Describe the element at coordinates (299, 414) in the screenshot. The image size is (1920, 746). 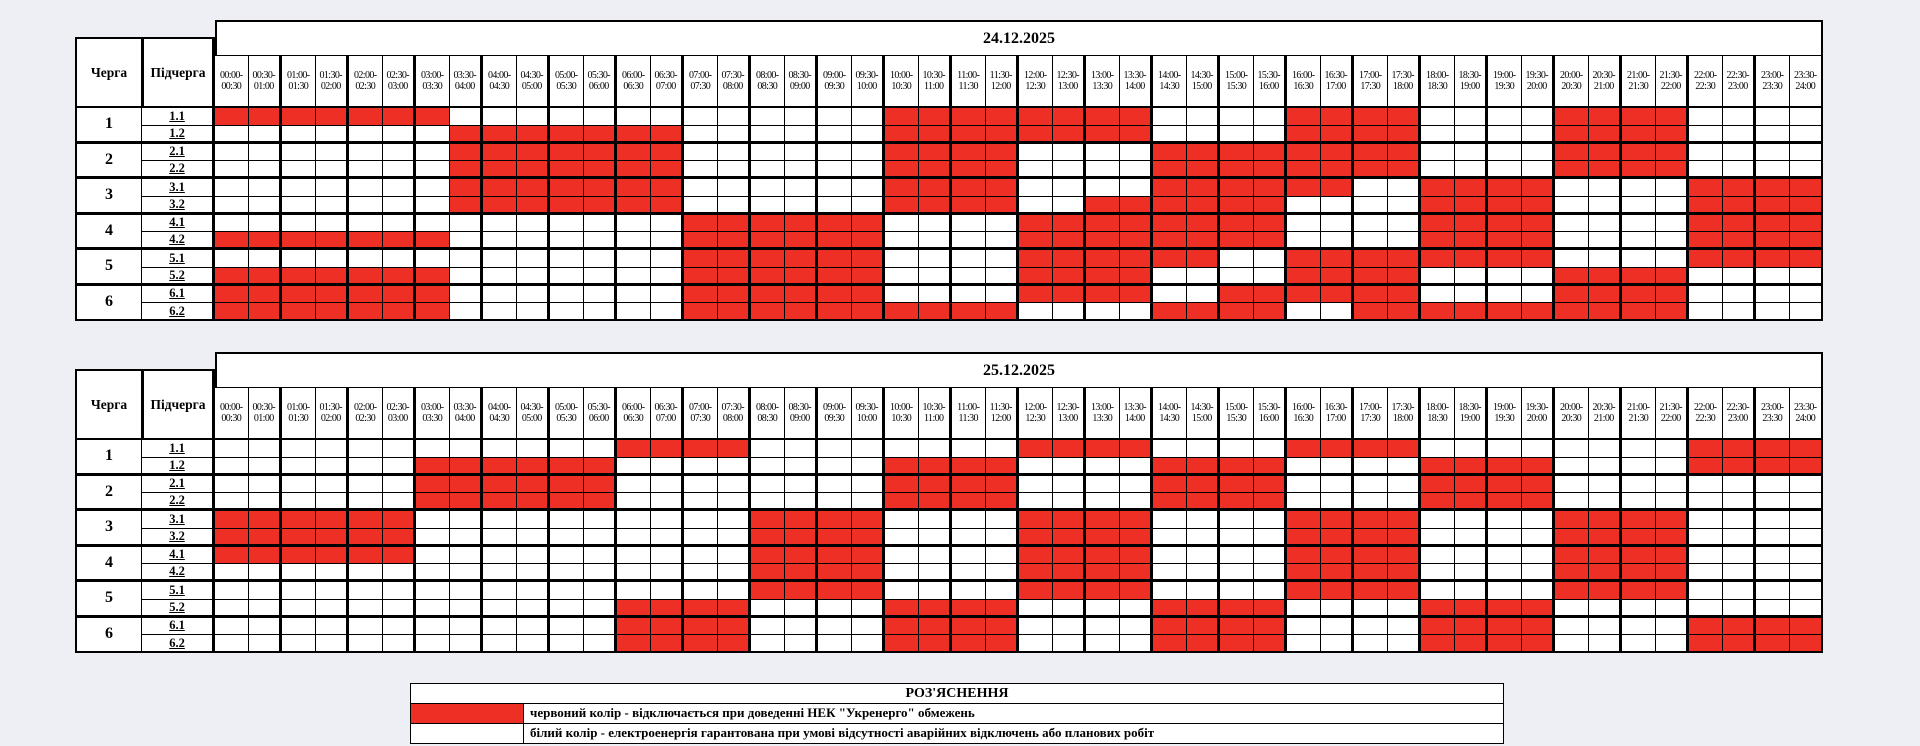
I see `time-slot-label: 01:00- 01:30` at that location.